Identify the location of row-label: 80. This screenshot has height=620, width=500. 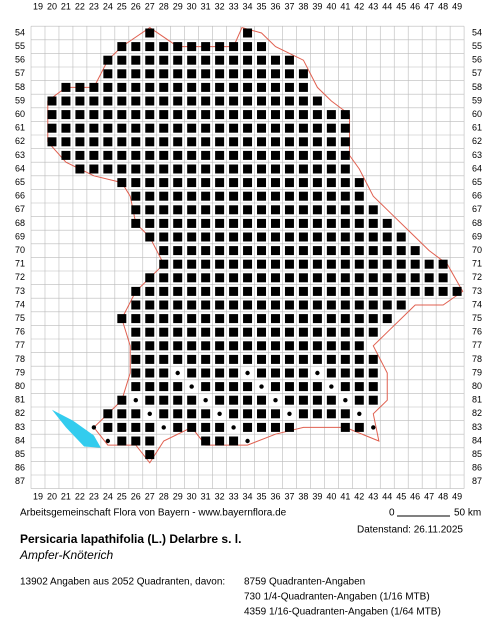
(20, 386).